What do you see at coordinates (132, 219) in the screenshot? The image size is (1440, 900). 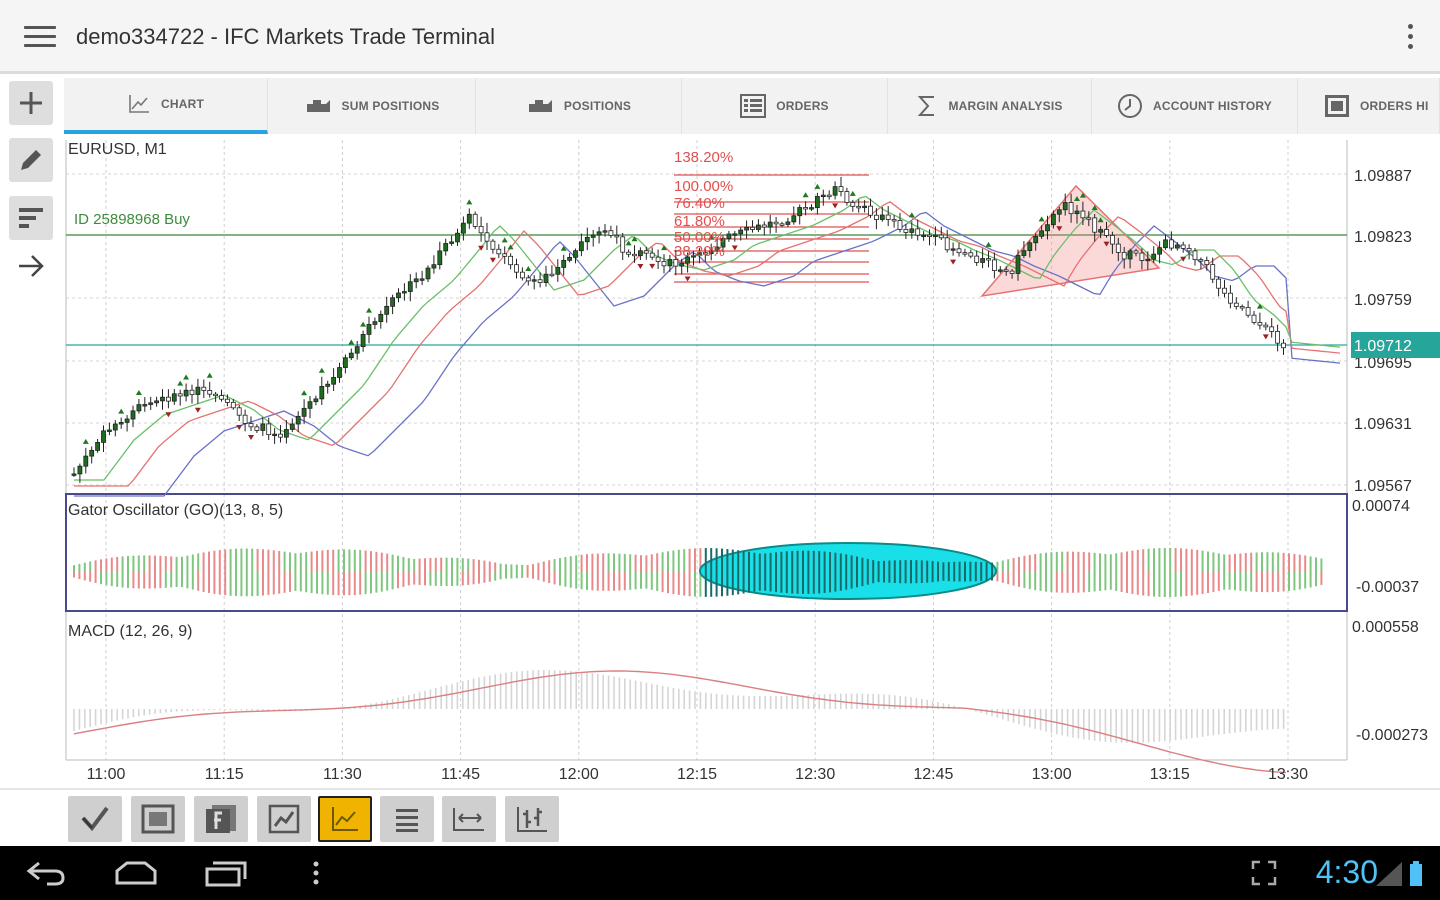 I see `position-label: ID 25898968 Buy` at bounding box center [132, 219].